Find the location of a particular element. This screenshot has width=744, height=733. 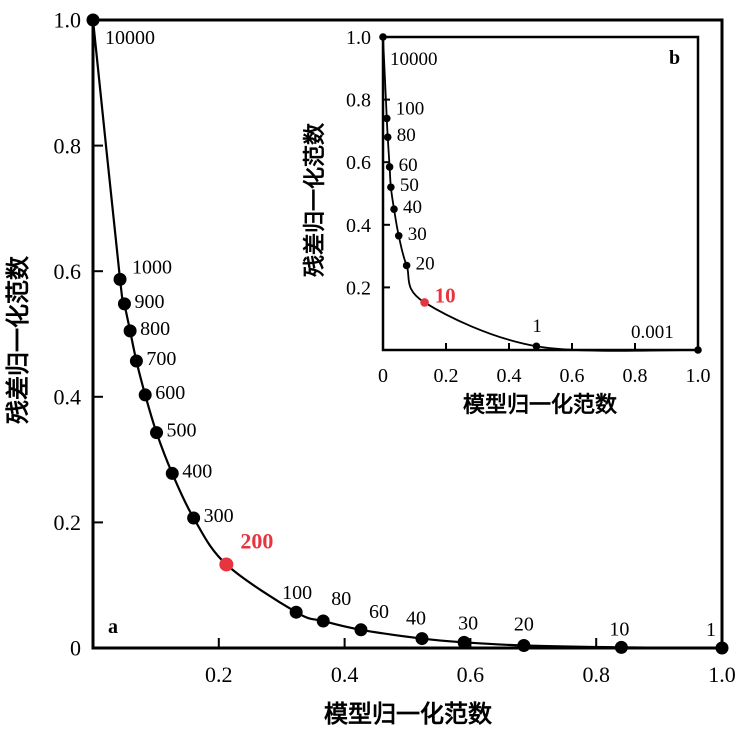

panel-b-letter: b is located at coordinates (674, 58).